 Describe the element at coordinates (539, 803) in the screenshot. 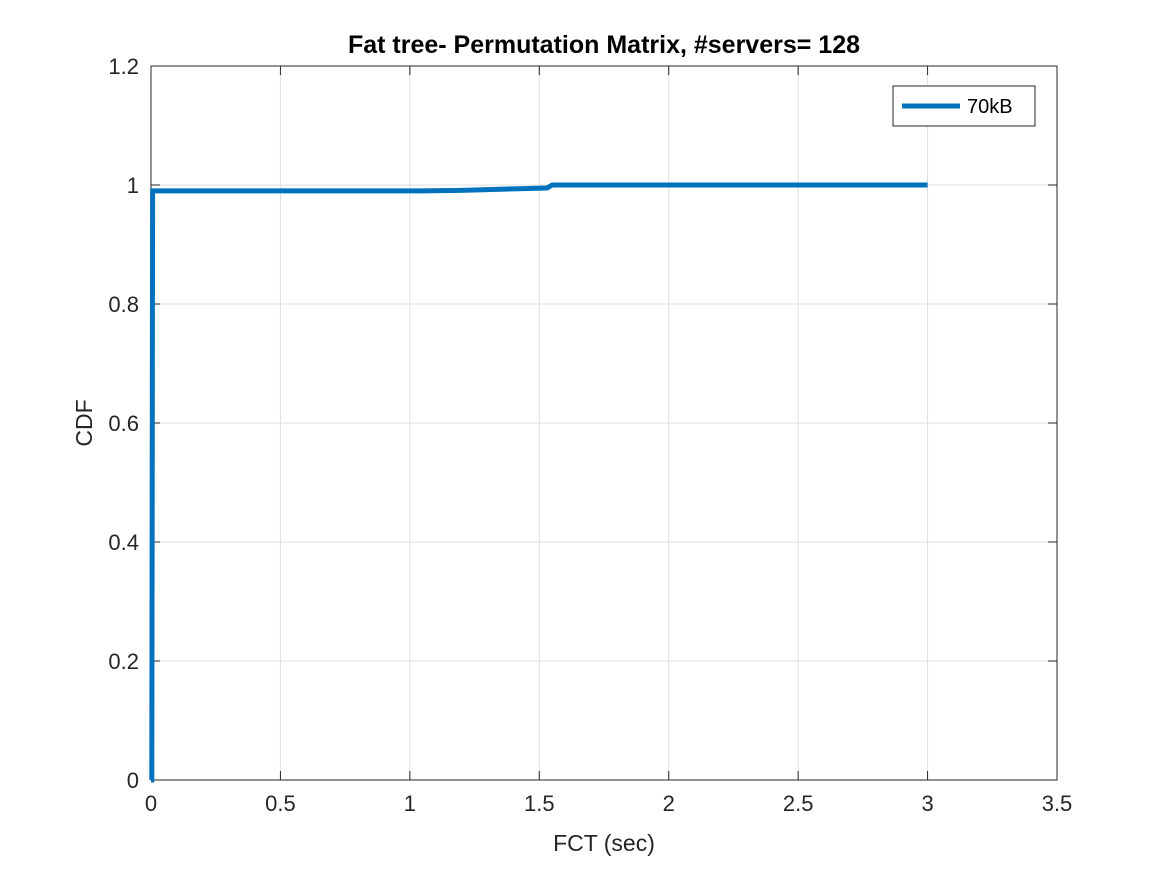

I see `x-tick-label: 1.5` at that location.